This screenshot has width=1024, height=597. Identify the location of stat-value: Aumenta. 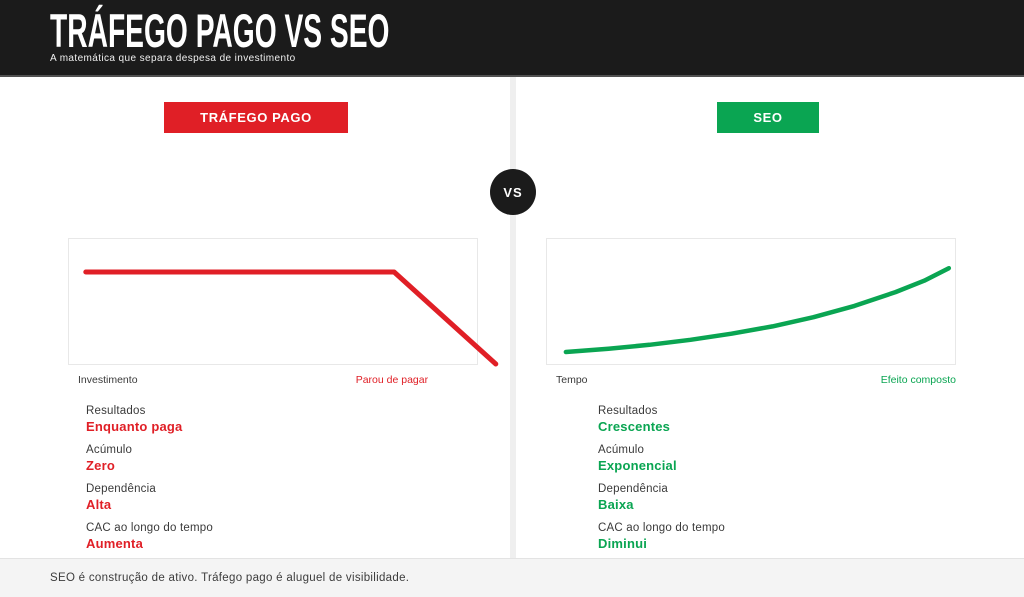
(115, 543).